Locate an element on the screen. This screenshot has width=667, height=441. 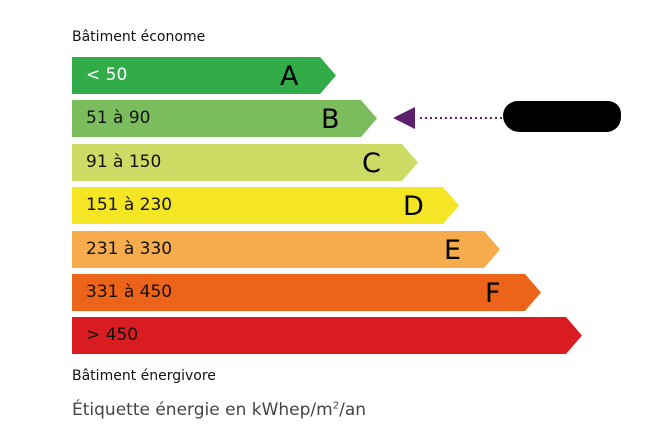
class-letter: E is located at coordinates (453, 250).